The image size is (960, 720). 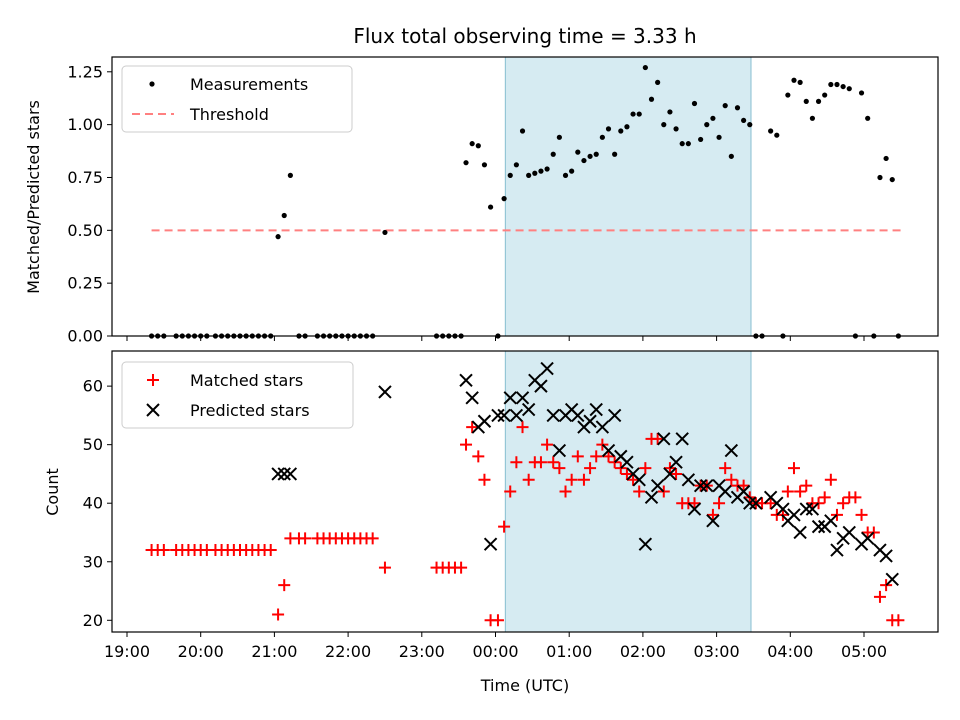 I want to click on legend-marker-measurements, so click(x=152, y=84).